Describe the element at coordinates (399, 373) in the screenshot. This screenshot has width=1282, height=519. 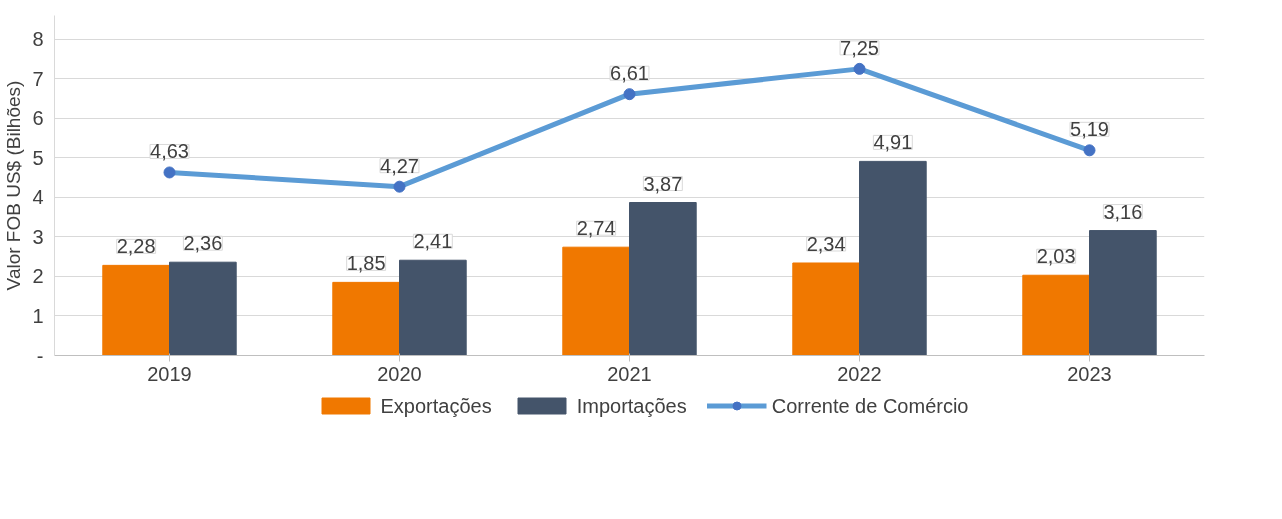
I see `x-tick-label: 2020` at that location.